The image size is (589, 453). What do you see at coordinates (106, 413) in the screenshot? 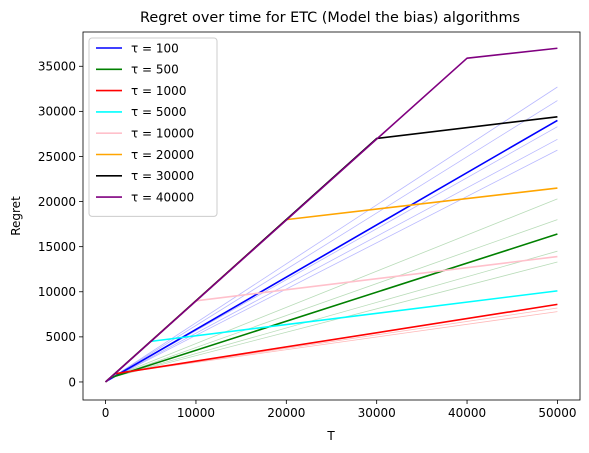
I see `x-tick-label: 0` at bounding box center [106, 413].